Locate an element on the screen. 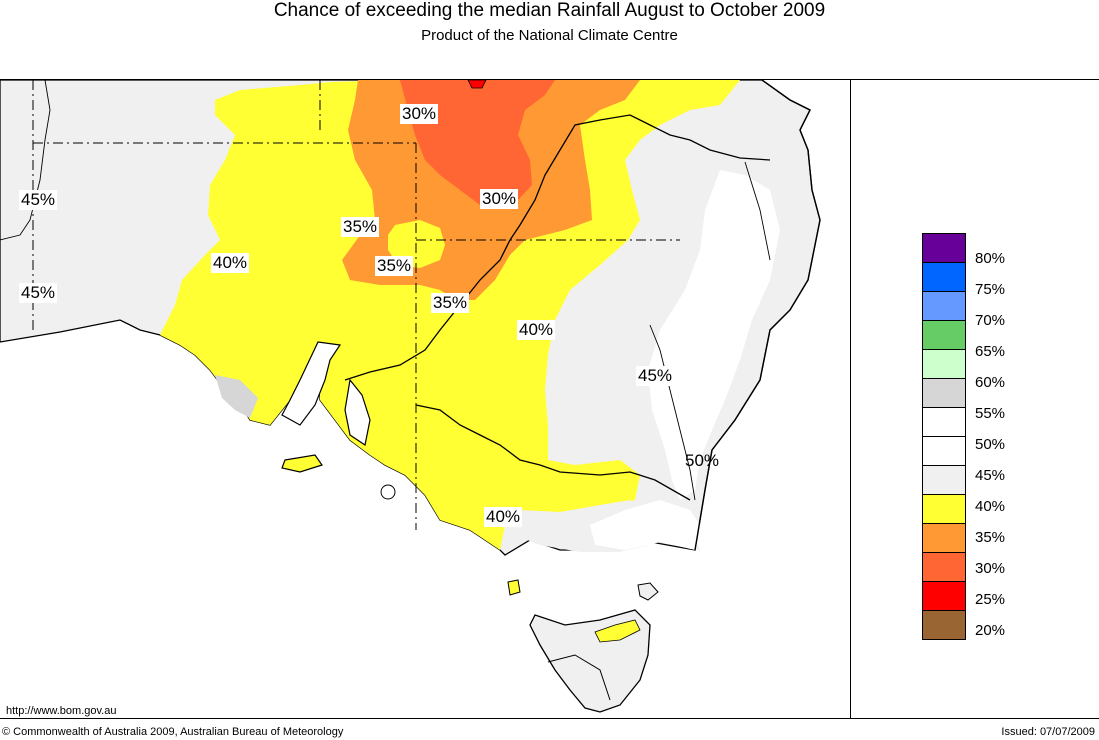 Image resolution: width=1099 pixels, height=740 pixels. contour-label-40b: 40% is located at coordinates (536, 330).